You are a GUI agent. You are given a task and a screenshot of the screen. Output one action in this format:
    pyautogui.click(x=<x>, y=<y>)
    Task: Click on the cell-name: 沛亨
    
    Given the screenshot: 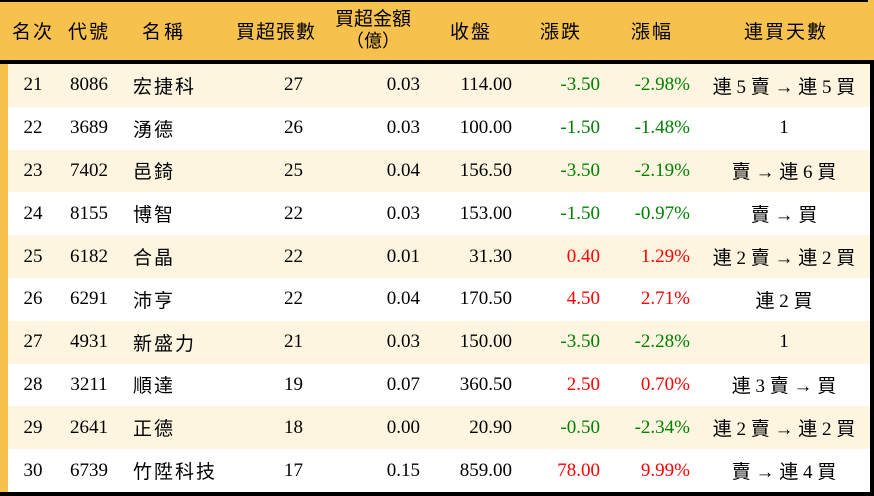 What is the action you would take?
    pyautogui.click(x=154, y=301)
    